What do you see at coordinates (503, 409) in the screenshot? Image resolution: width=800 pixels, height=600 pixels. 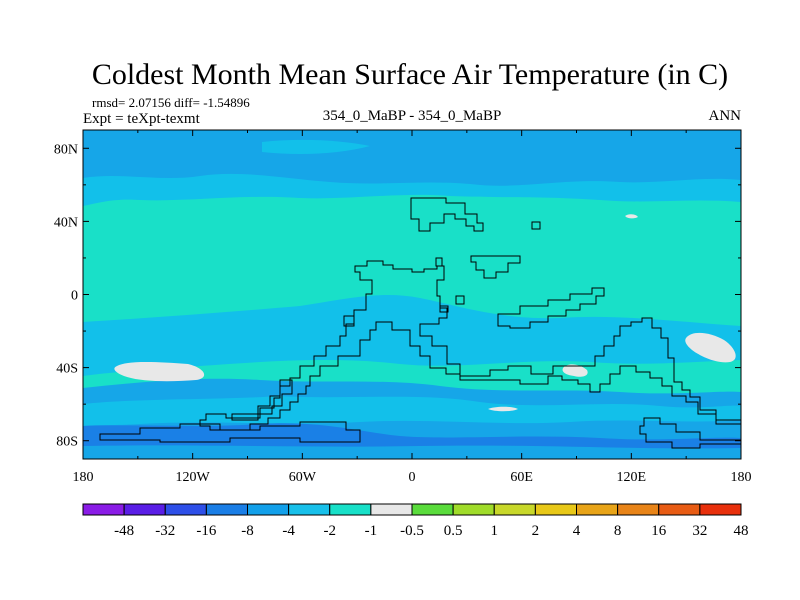 I see `grey-patch-south-ocean` at bounding box center [503, 409].